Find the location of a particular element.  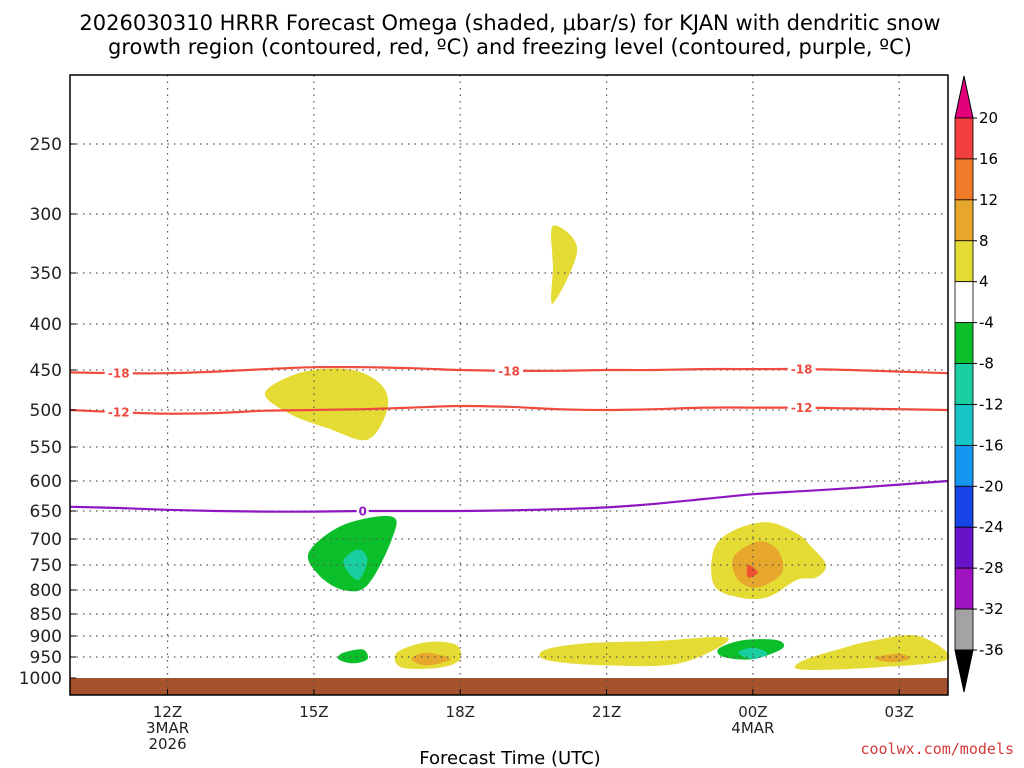

x-tick-label-12-0: 12Z is located at coordinates (167, 712).